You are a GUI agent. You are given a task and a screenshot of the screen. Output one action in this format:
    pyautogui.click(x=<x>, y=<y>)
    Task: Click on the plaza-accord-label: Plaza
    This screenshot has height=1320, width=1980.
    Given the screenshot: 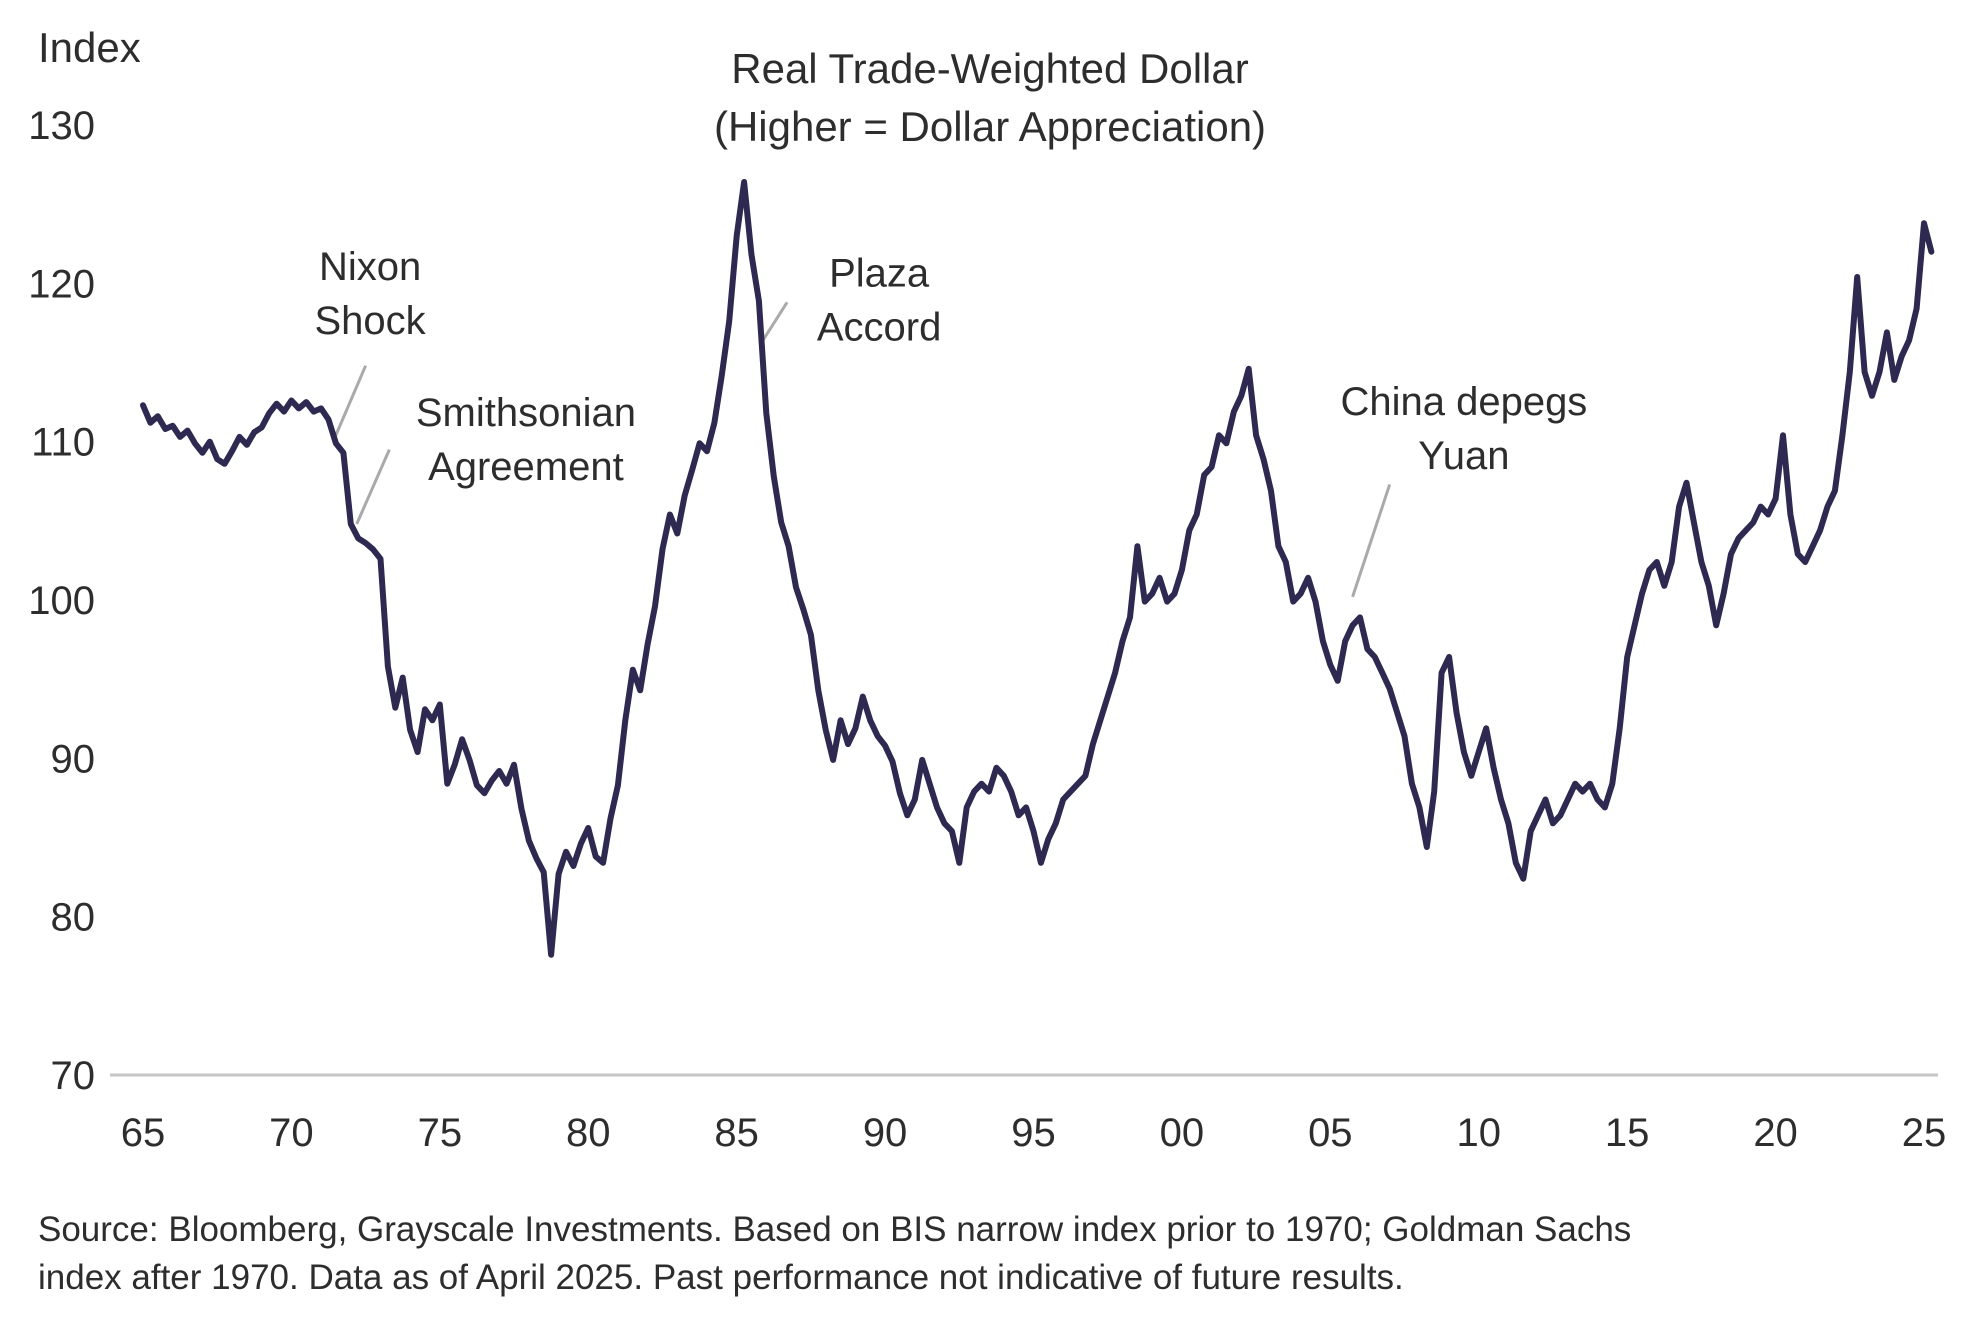 What is the action you would take?
    pyautogui.click(x=879, y=274)
    